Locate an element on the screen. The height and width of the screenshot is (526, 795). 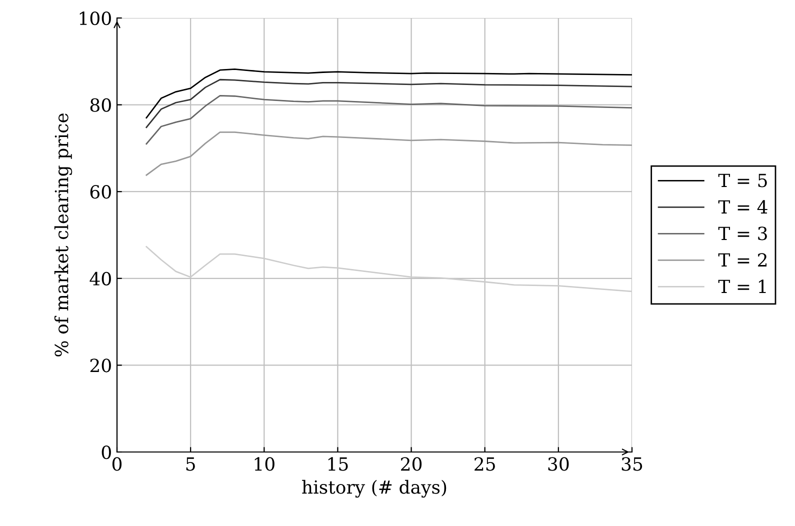
legend-label: T = 3 is located at coordinates (742, 233).